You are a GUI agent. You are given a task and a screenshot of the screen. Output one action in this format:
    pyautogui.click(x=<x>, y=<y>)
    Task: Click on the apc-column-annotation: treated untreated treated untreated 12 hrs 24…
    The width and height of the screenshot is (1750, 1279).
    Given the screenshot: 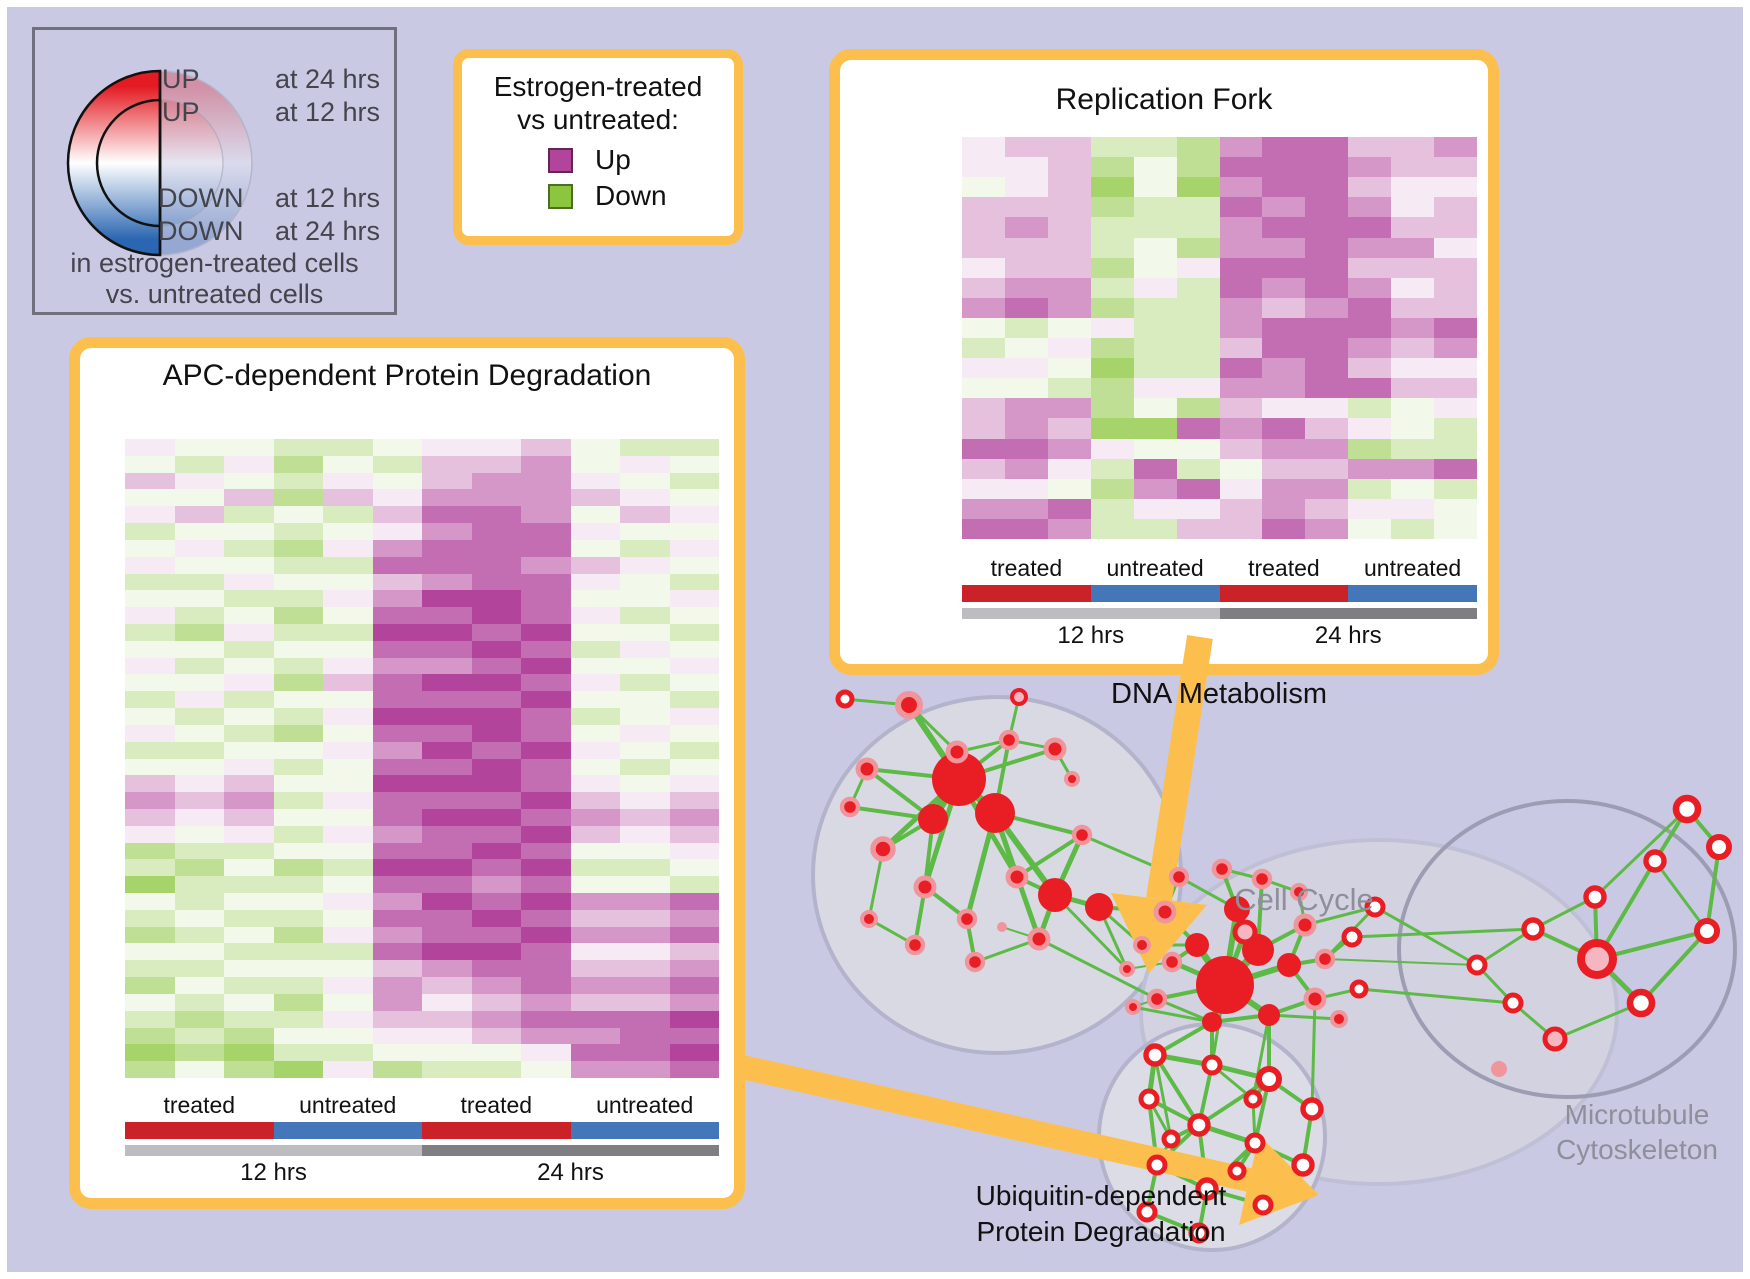 What is the action you would take?
    pyautogui.click(x=422, y=1139)
    